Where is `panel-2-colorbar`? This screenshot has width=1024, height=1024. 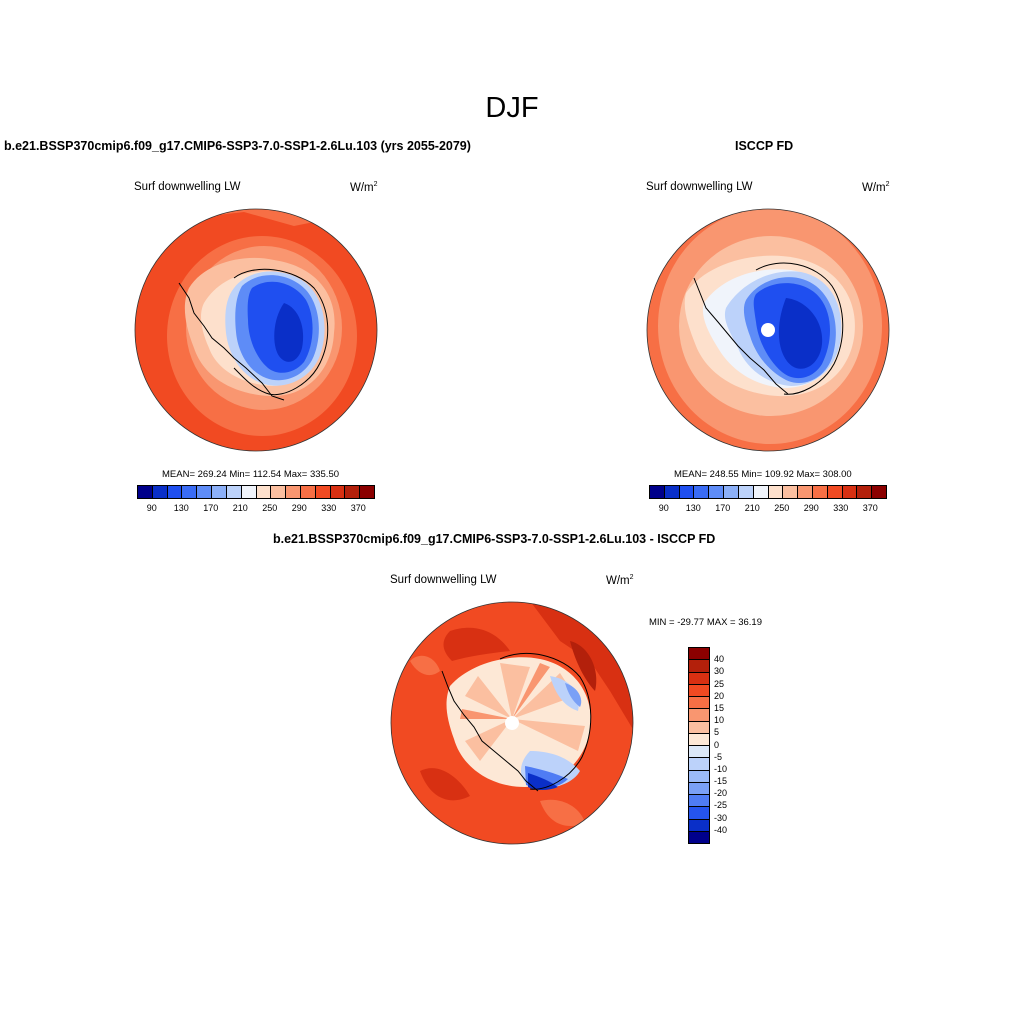
panel-2-colorbar is located at coordinates (768, 492).